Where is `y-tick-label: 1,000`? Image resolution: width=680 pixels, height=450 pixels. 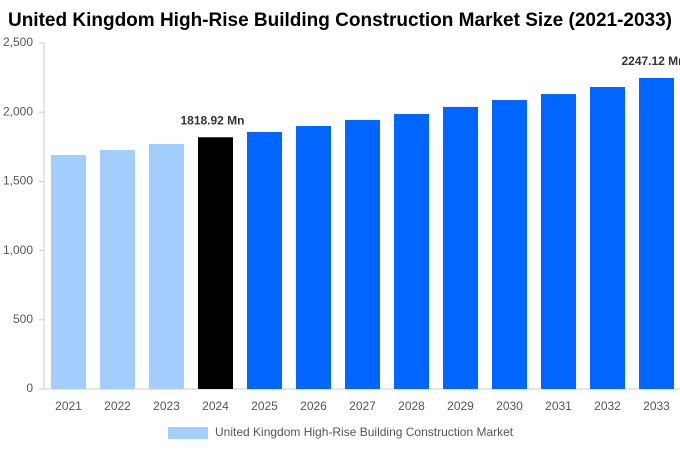 y-tick-label: 1,000 is located at coordinates (18, 250).